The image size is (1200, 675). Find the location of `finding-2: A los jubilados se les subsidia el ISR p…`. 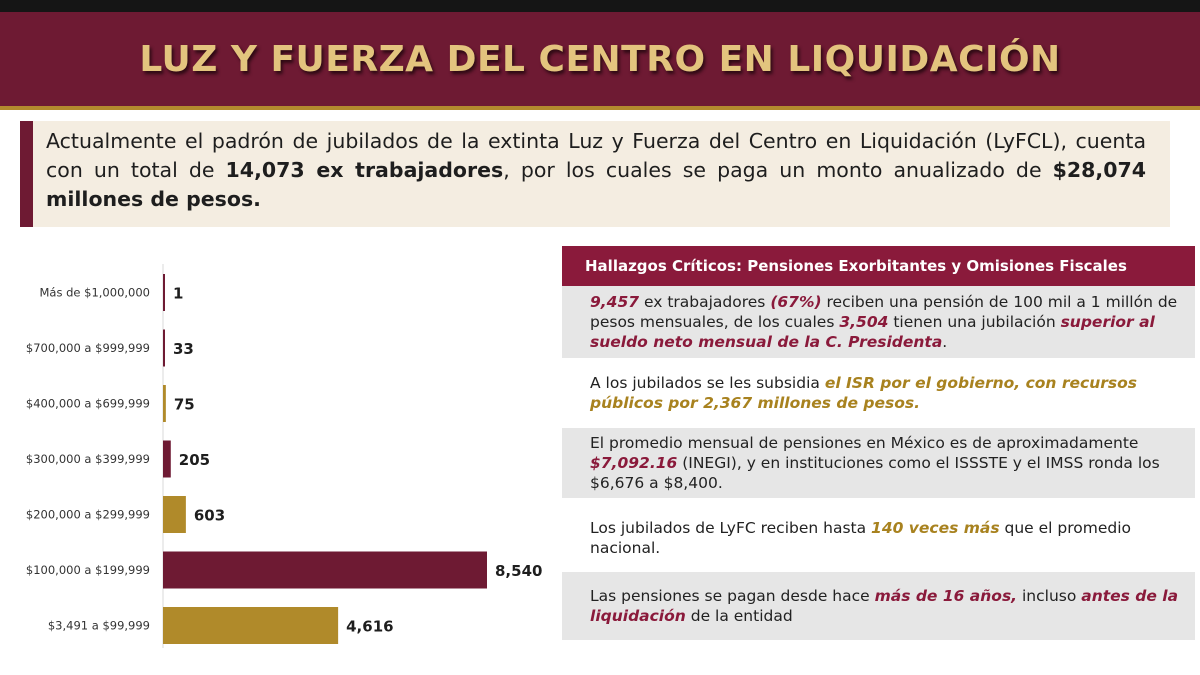

finding-2: A los jubilados se les subsidia el ISR p… is located at coordinates (878, 393).